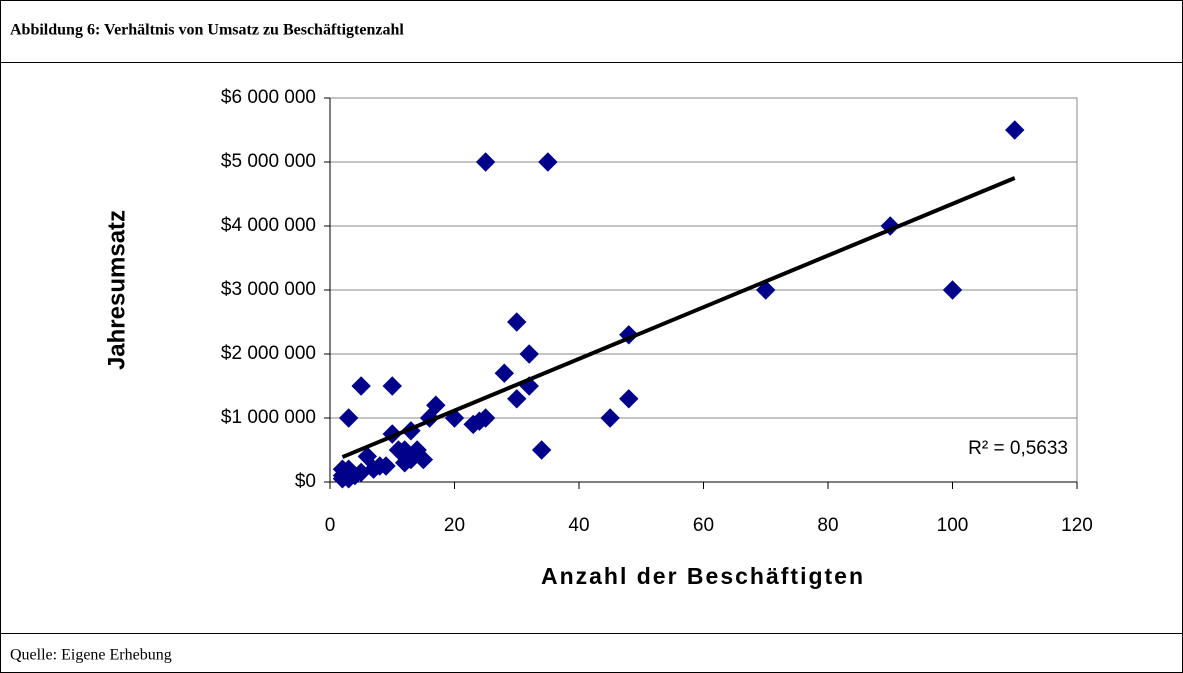  What do you see at coordinates (268, 289) in the screenshot?
I see `y-tick-label: $3 000 000` at bounding box center [268, 289].